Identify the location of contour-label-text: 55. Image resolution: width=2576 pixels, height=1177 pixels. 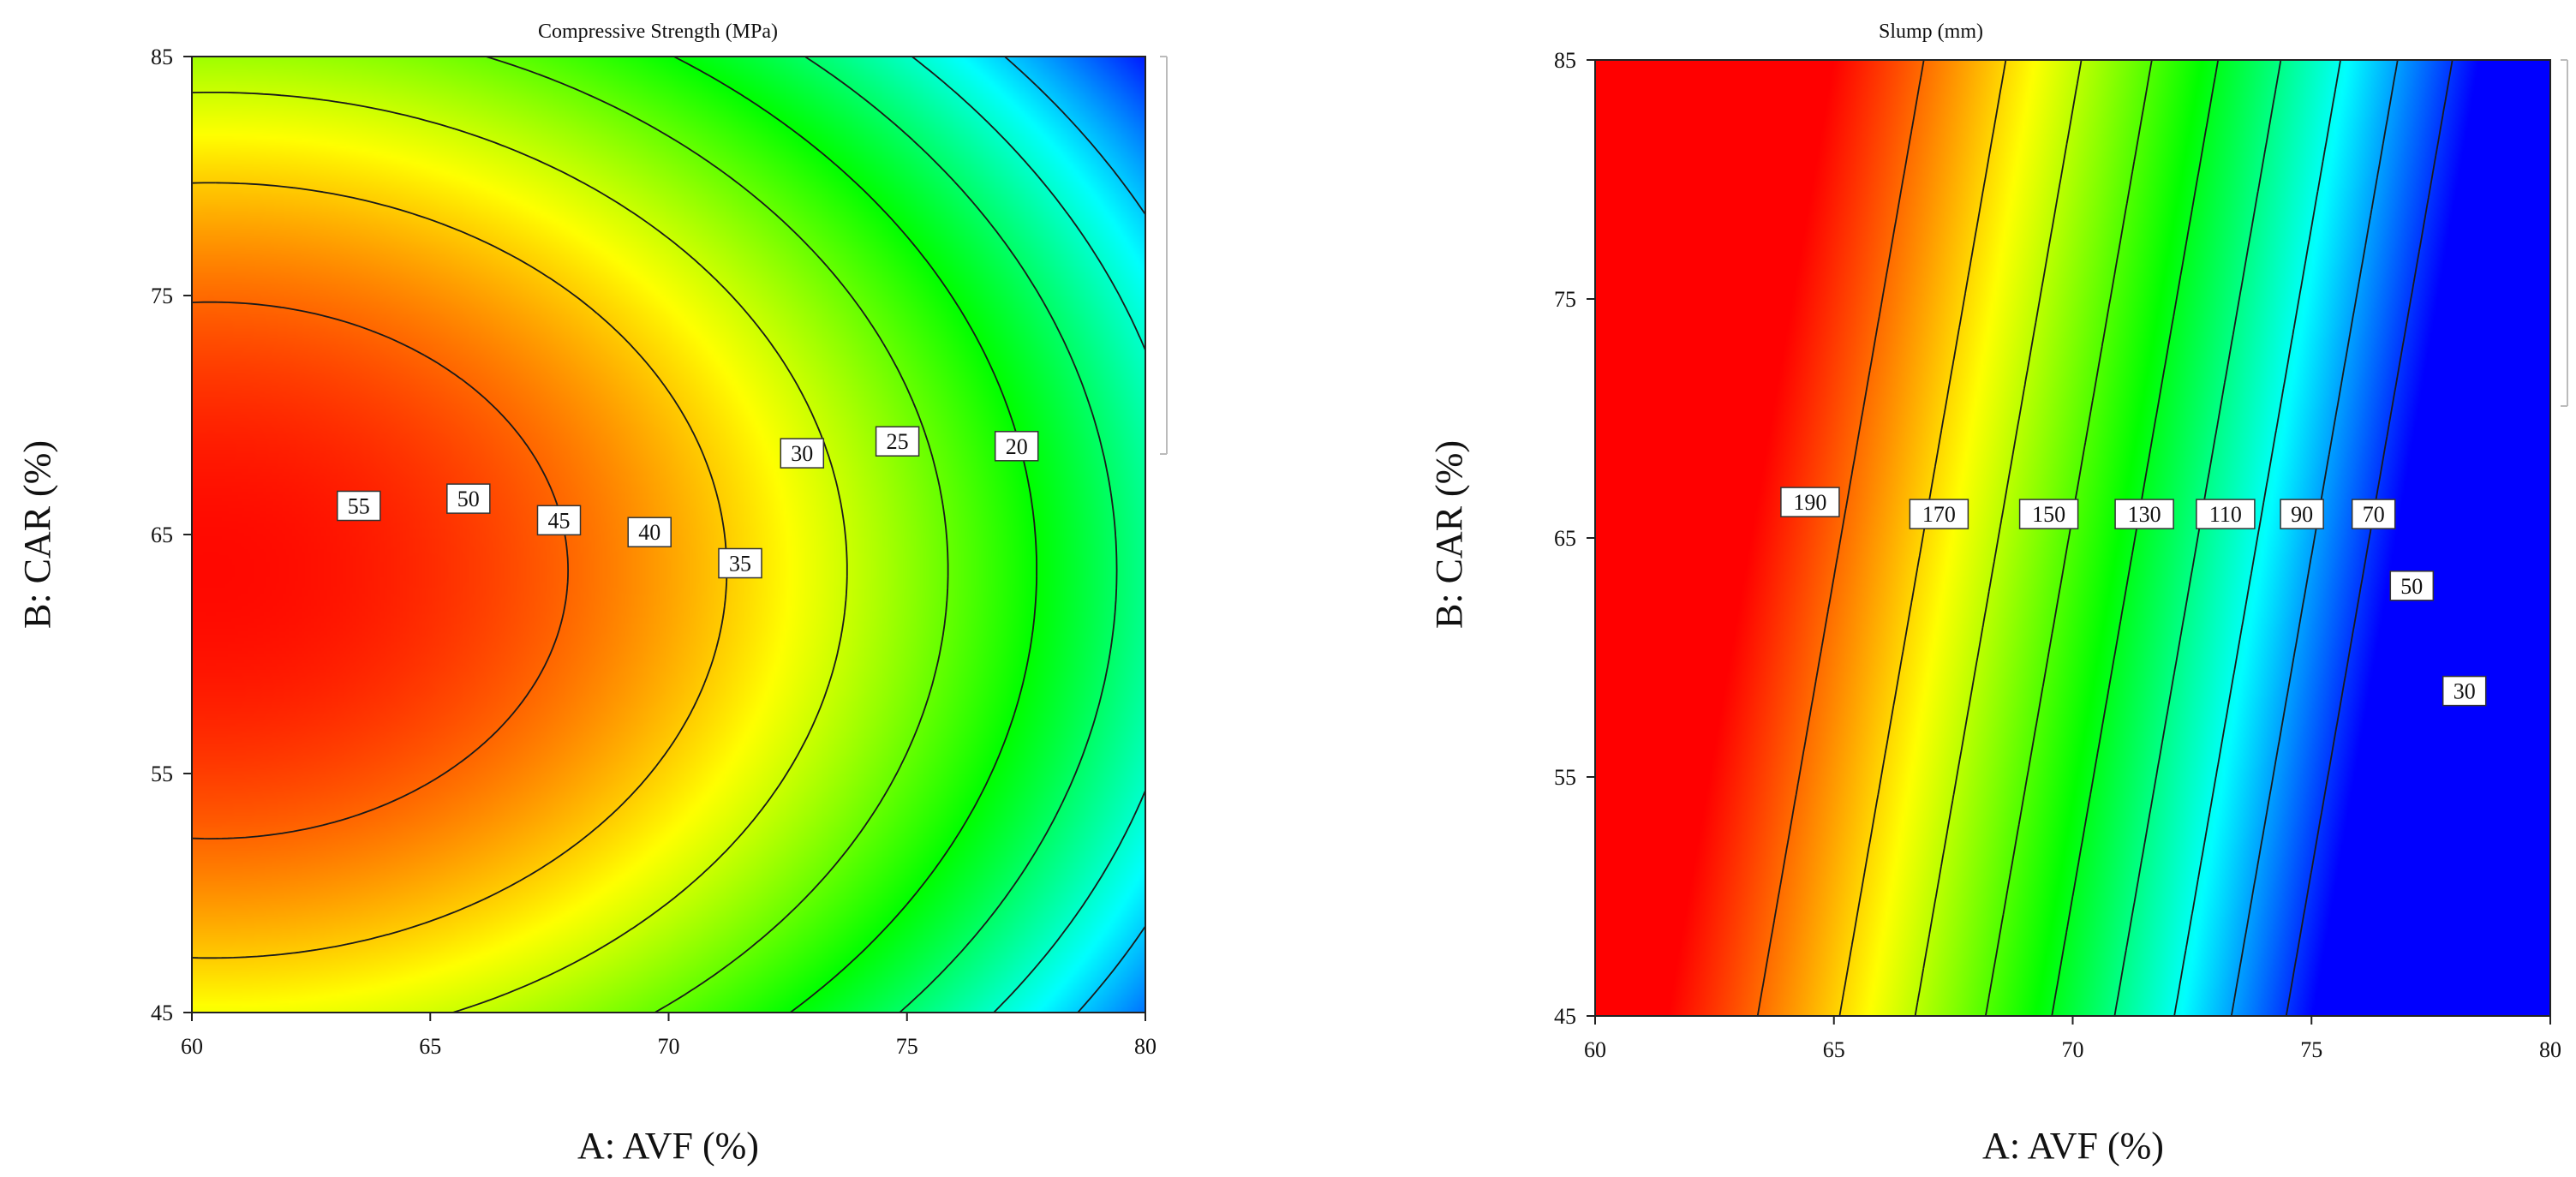
(359, 506).